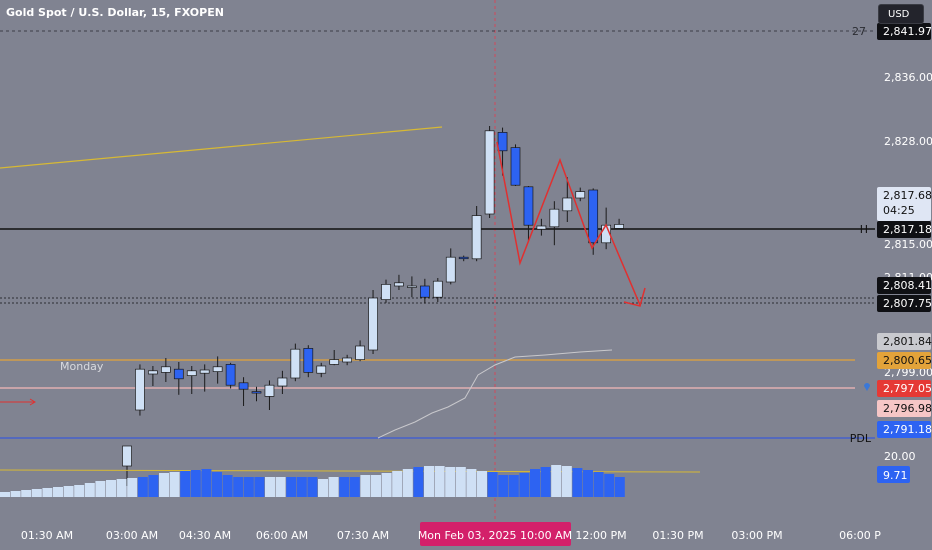 This screenshot has height=550, width=932. Describe the element at coordinates (860, 535) in the screenshot. I see `x-tick-label: 06:00 P` at that location.